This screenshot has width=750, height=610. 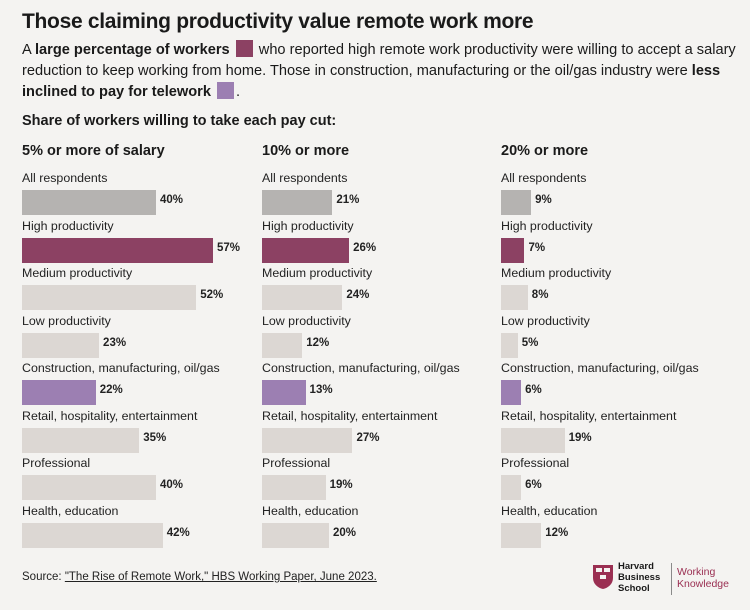 I want to click on bar-row: Retail, hospitality, entertainment 35%, so click(x=137, y=433).